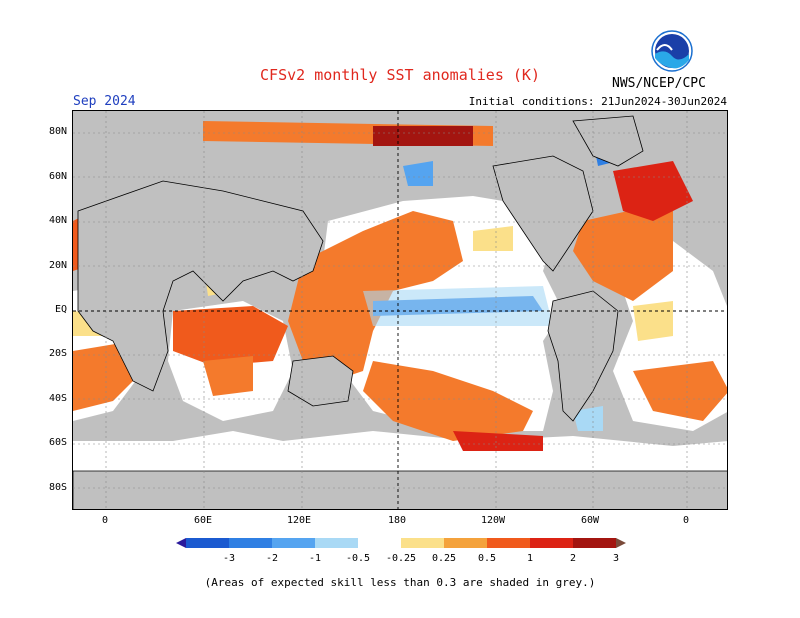 This screenshot has height=618, width=800. I want to click on legend-tick-label: -0.5, so click(358, 558).